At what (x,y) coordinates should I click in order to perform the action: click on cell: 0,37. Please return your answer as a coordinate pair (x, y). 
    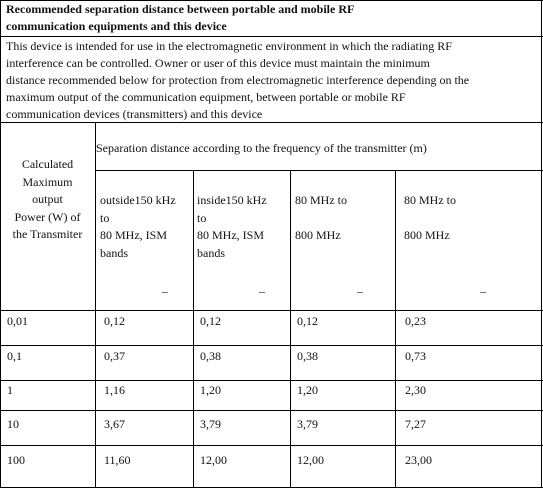
    Looking at the image, I should click on (114, 356).